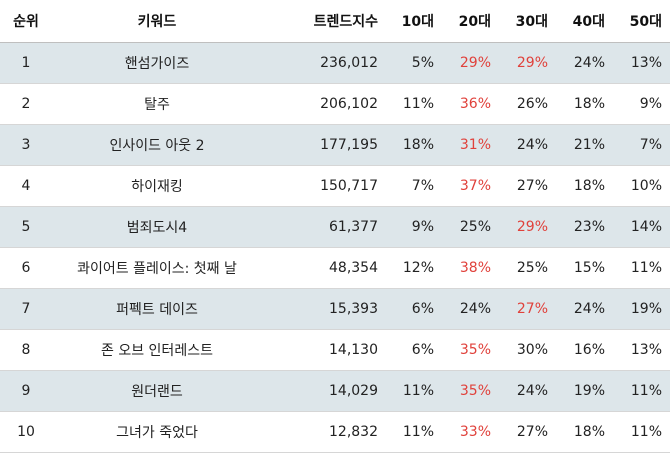 Image resolution: width=670 pixels, height=453 pixels. Describe the element at coordinates (26, 309) in the screenshot. I see `cell-rank: 7` at that location.